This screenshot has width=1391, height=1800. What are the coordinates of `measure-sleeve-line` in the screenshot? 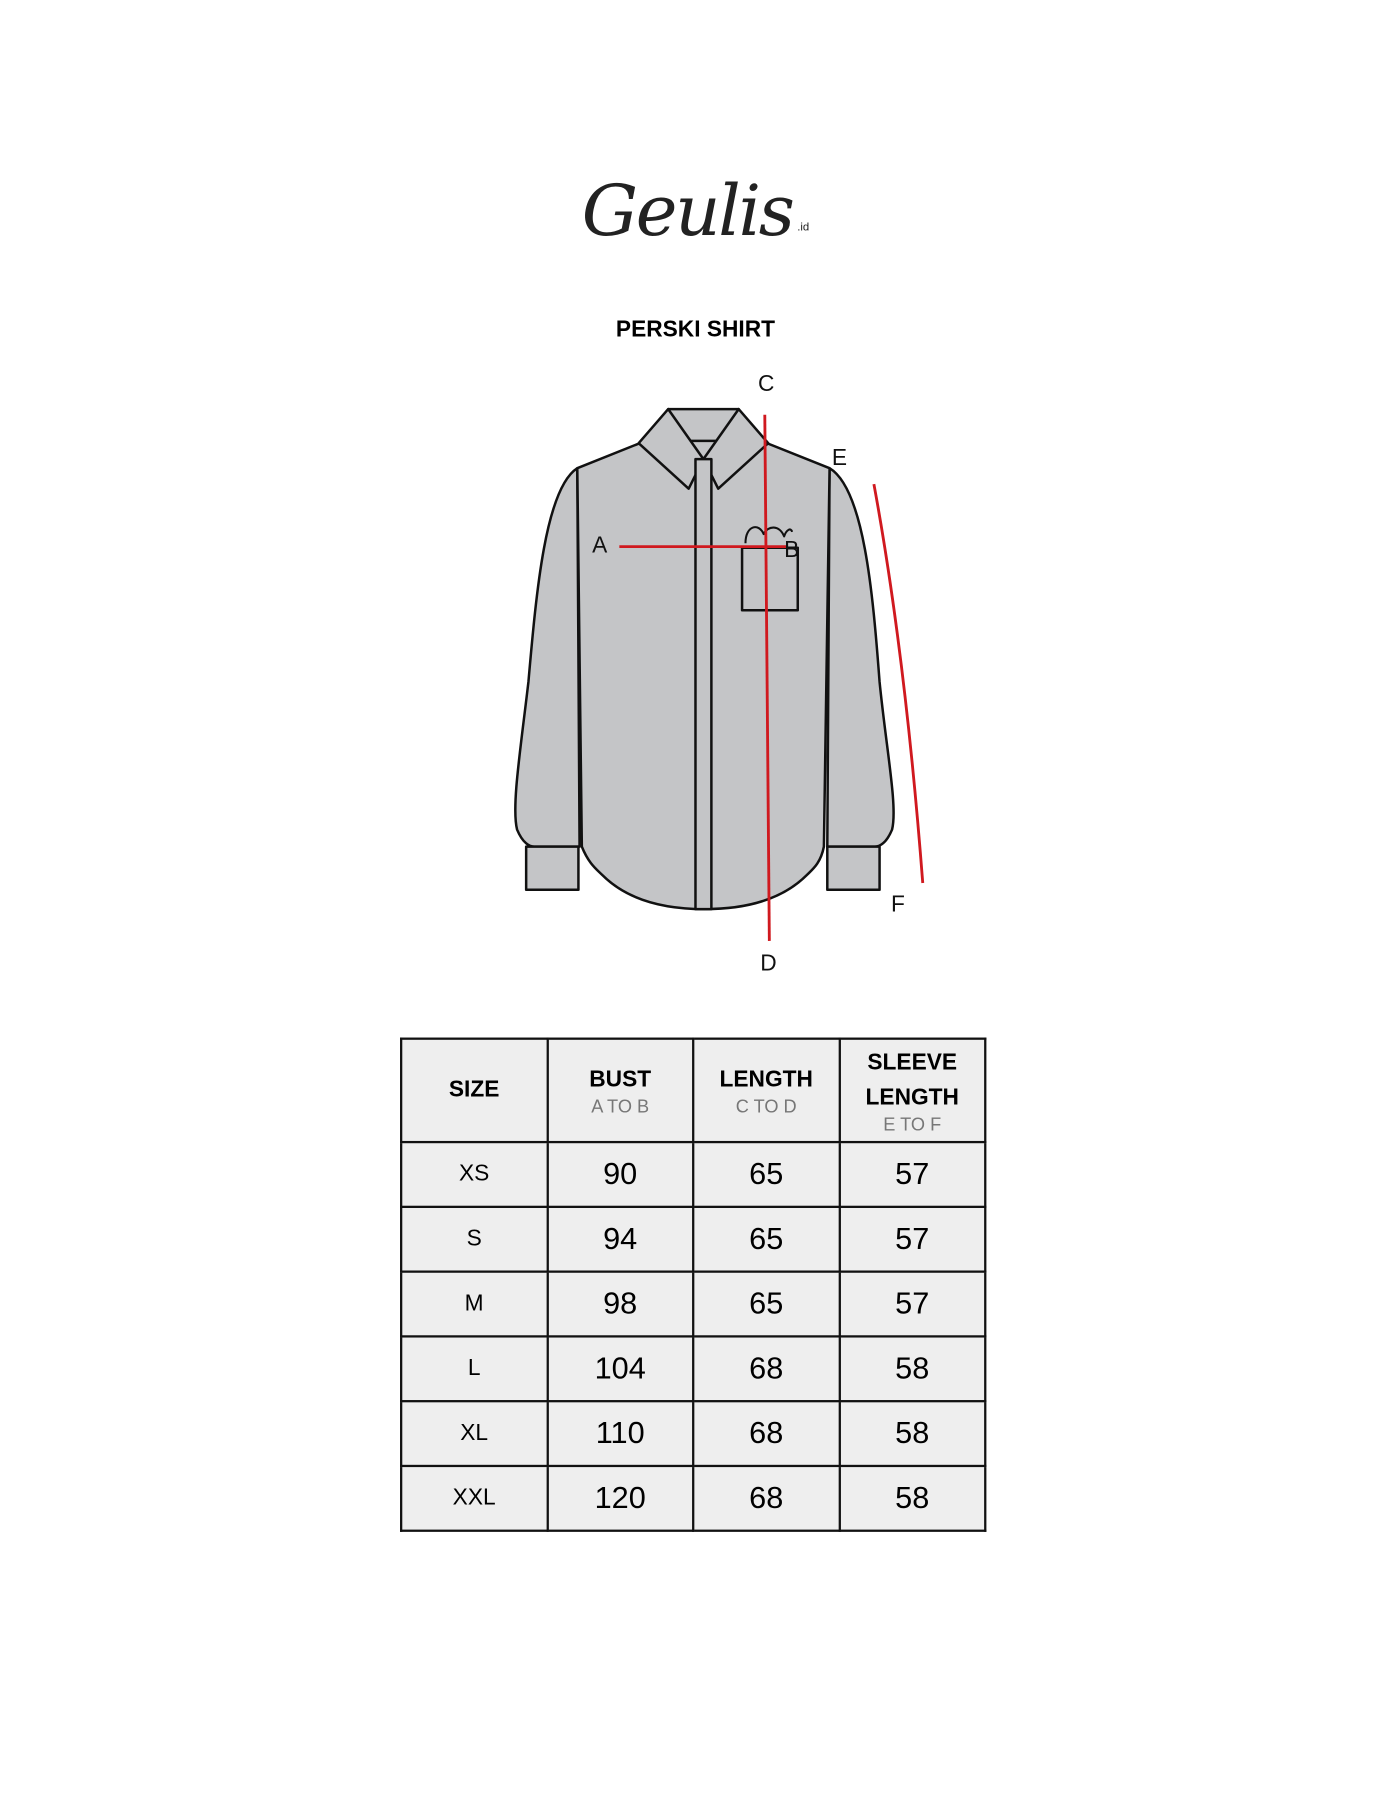 It's located at (898, 683).